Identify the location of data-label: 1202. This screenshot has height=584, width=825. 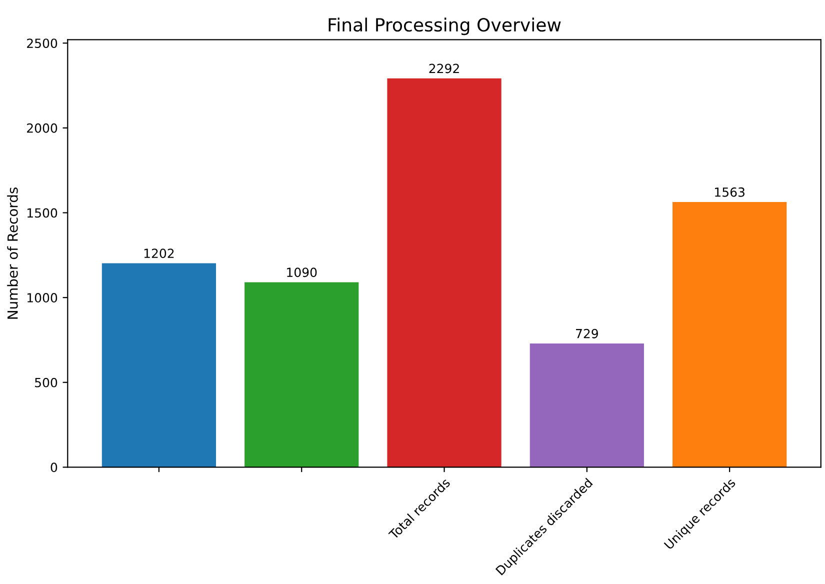
(159, 253).